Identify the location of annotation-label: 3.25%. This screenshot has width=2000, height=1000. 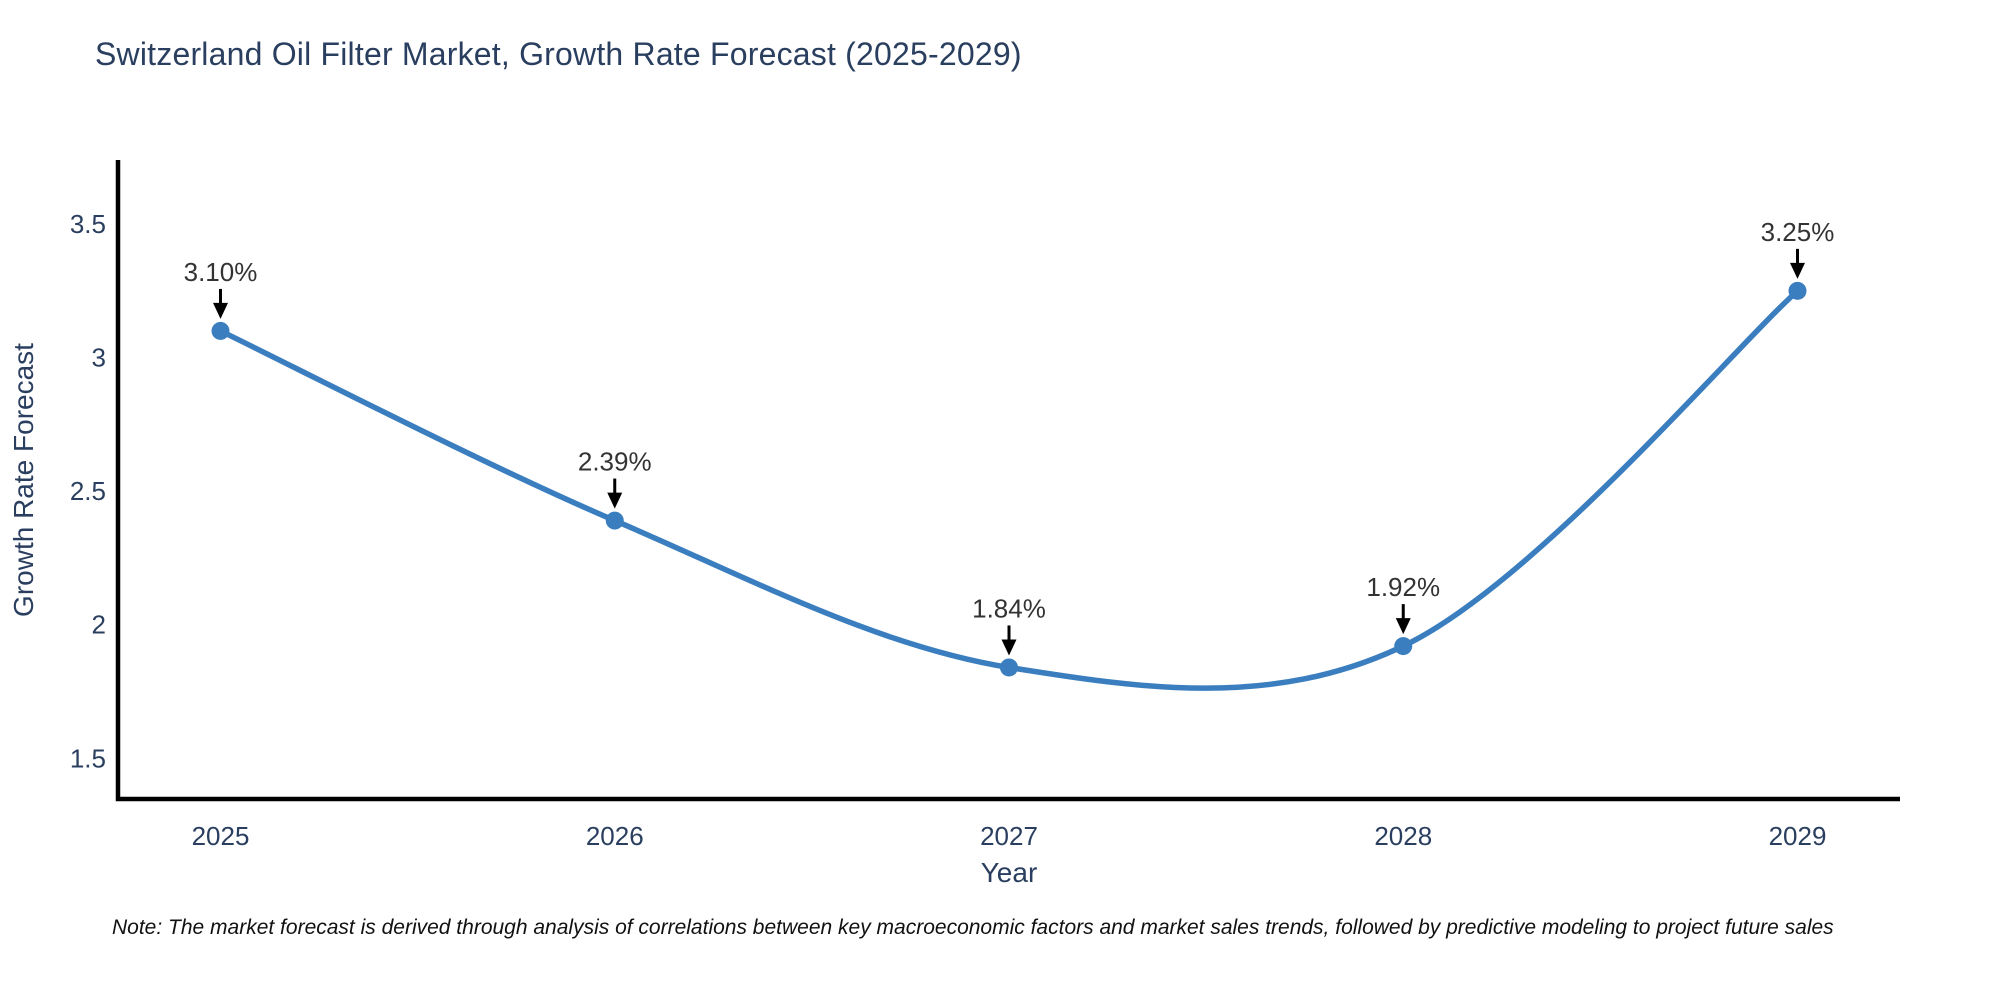
(1798, 232).